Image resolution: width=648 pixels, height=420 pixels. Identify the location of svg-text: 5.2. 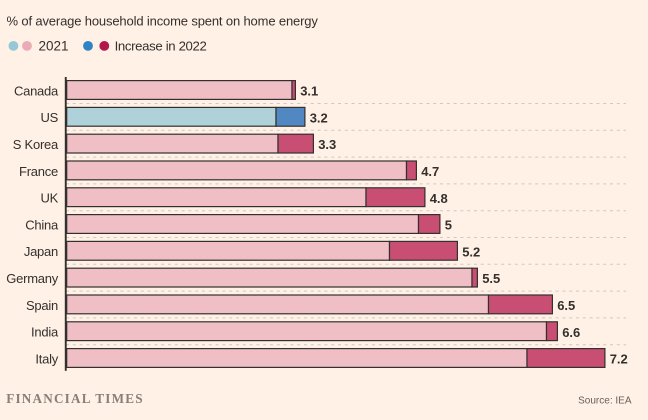
(471, 251).